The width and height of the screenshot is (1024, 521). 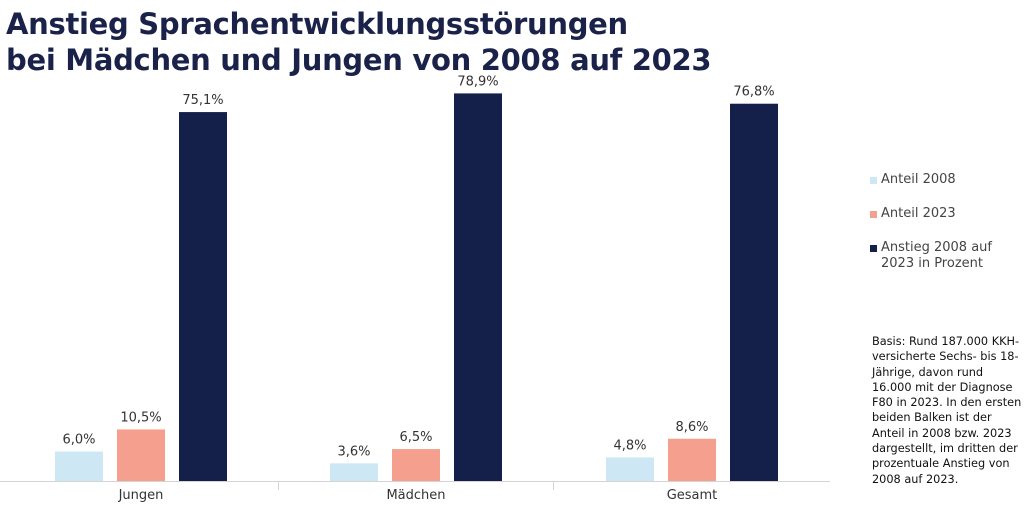 I want to click on data-label-jungen-anteil-2023: 10,5%, so click(x=140, y=417).